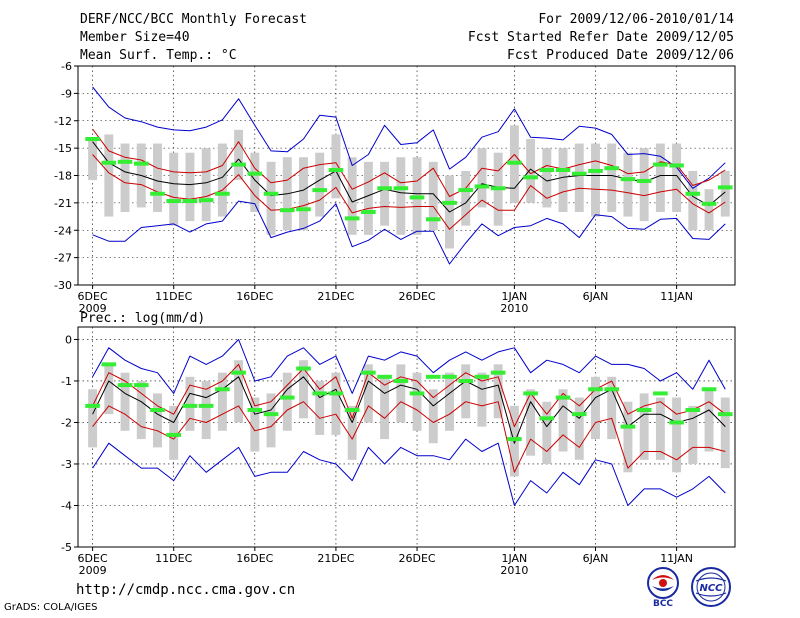  Describe the element at coordinates (173, 296) in the screenshot. I see `temp-xtick-label: 11DEC` at that location.